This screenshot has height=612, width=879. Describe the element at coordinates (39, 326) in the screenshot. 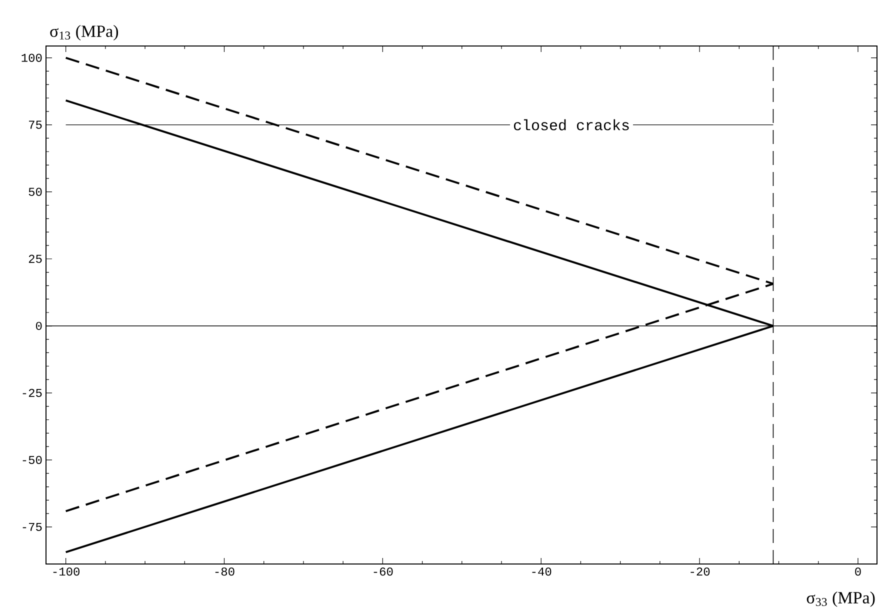

I see `y-tick-label: 0` at that location.